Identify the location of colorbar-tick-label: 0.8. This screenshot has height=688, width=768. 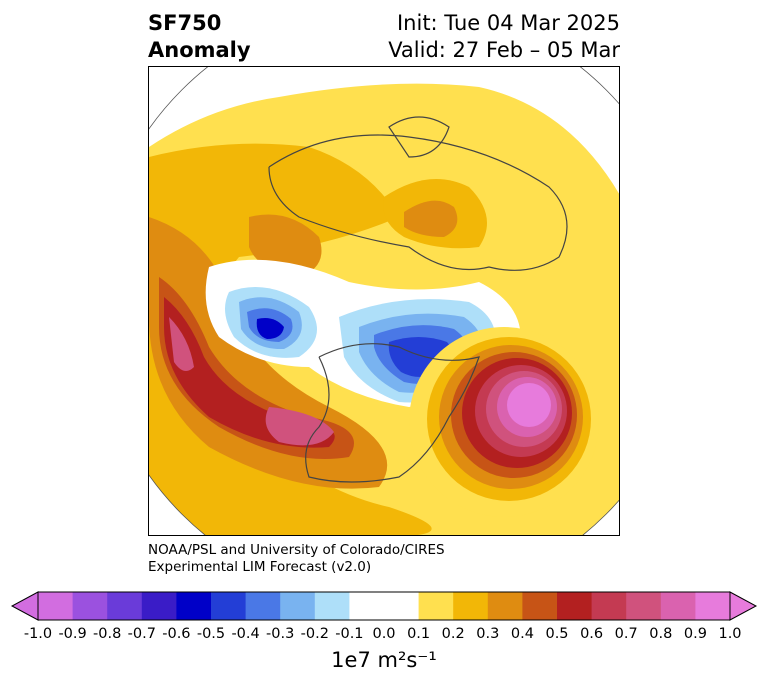
(661, 634).